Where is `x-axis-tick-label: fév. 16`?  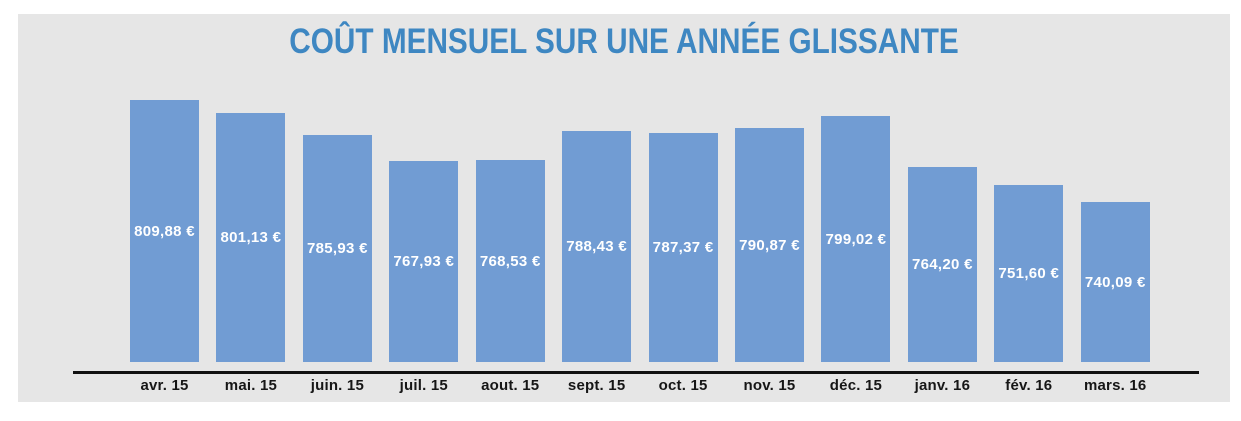
x-axis-tick-label: fév. 16 is located at coordinates (1029, 385).